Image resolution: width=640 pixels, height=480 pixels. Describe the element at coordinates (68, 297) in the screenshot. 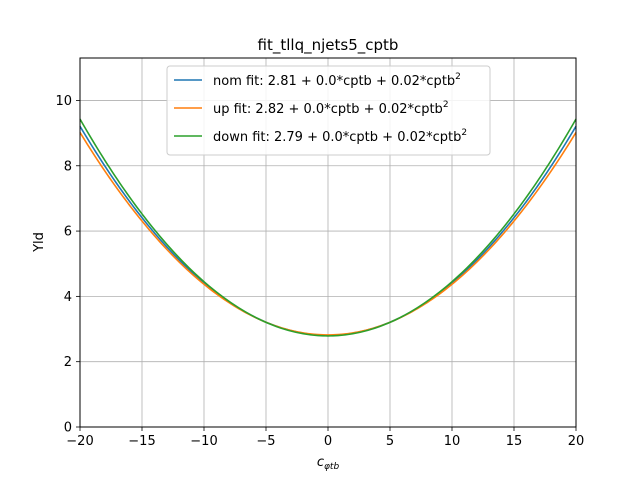

I see `y-tick-label: 4` at that location.